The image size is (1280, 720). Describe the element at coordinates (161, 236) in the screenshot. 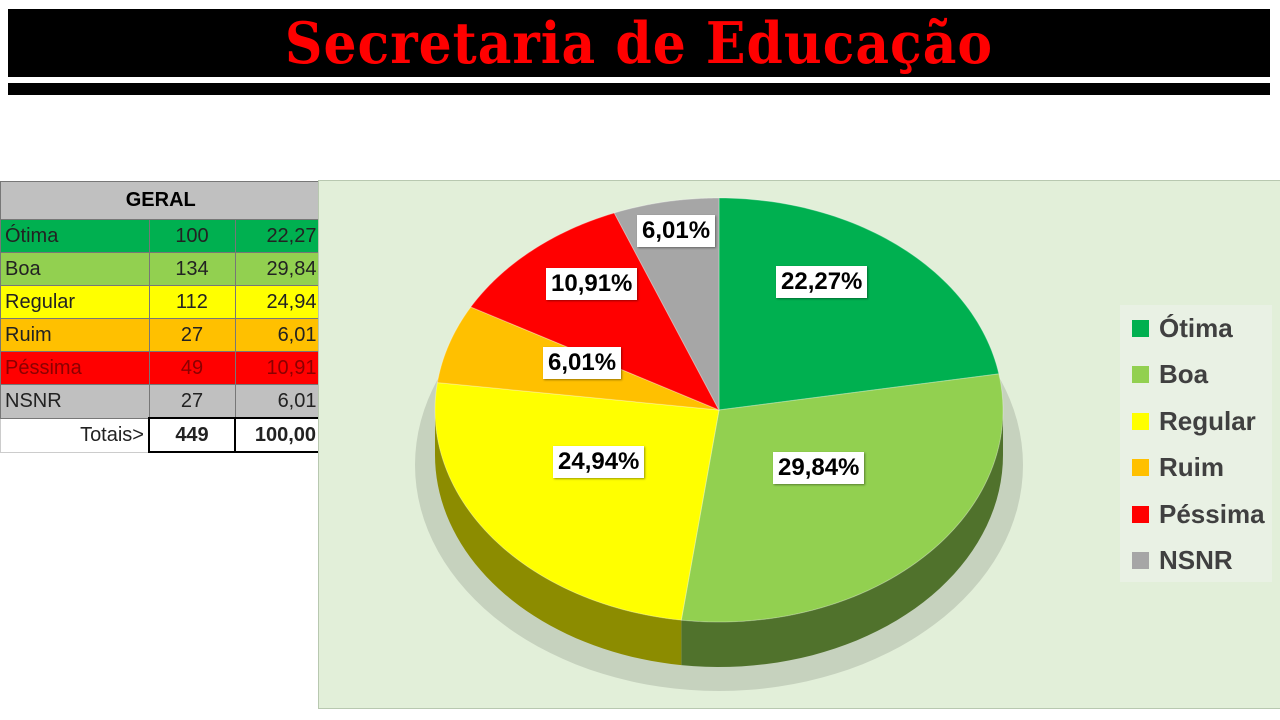

I see `table-row: Ótima 100 22,27` at that location.